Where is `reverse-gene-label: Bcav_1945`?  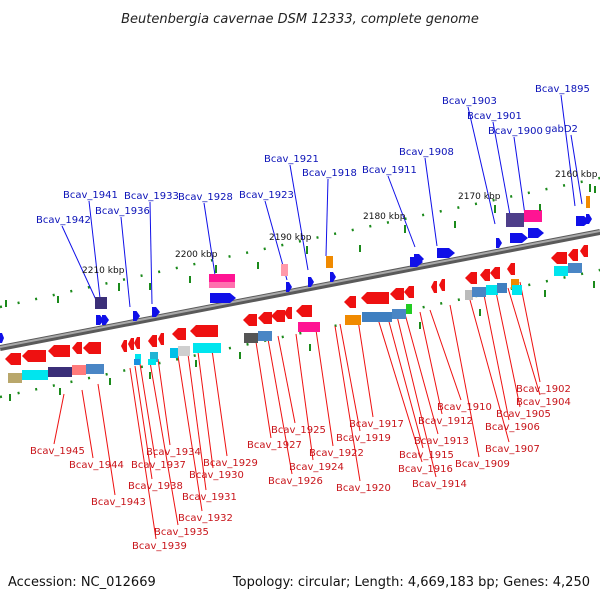
reverse-gene-label: Bcav_1945 is located at coordinates (57, 451).